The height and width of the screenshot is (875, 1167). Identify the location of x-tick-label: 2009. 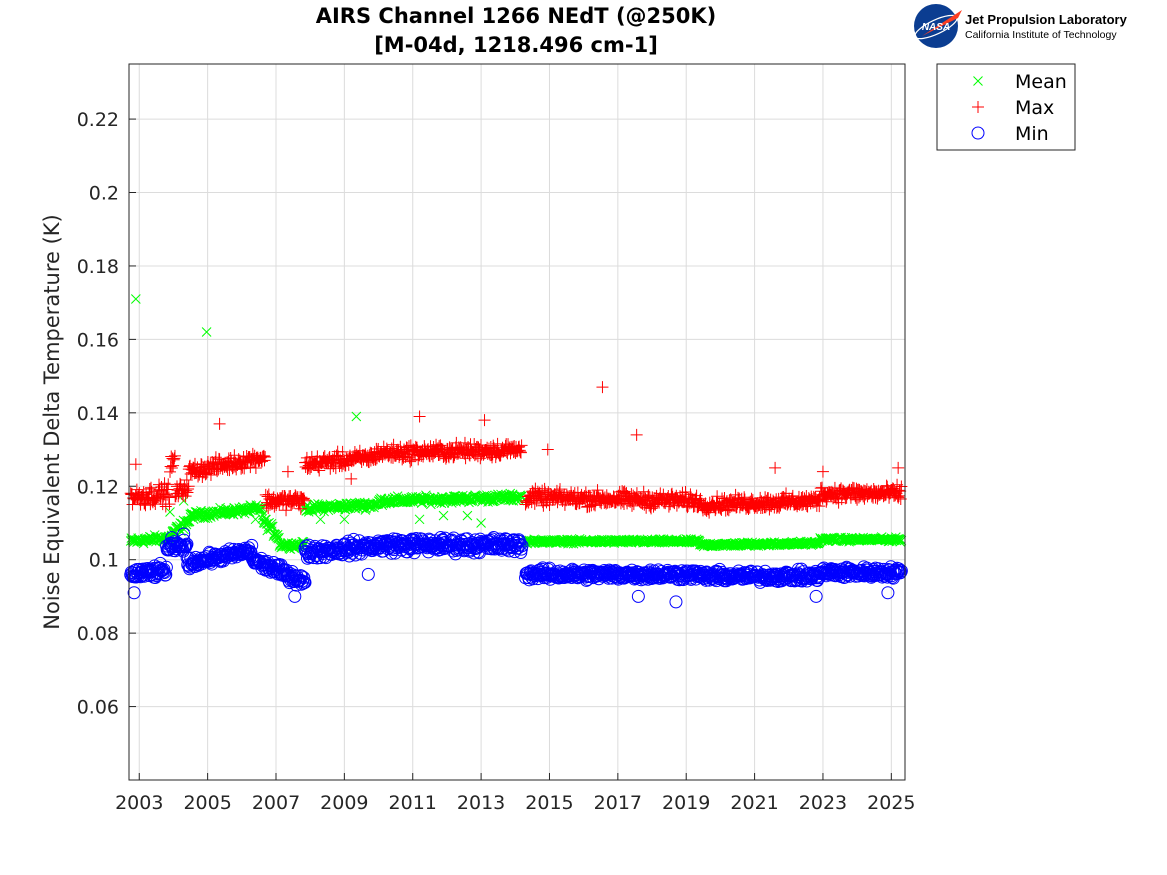
(344, 803).